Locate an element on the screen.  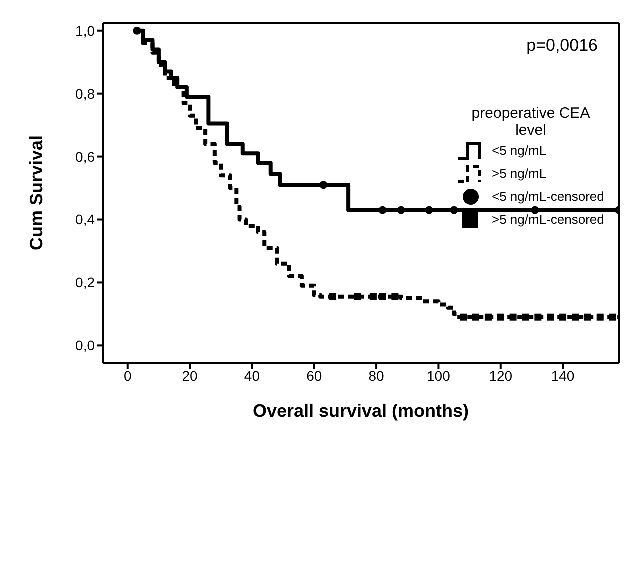
y-tick-label: 0,2 is located at coordinates (86, 282).